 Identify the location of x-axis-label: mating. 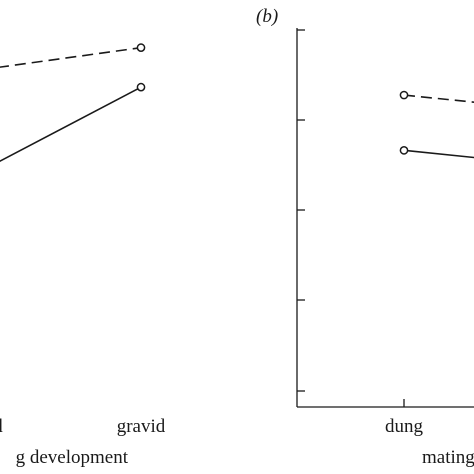
(448, 457).